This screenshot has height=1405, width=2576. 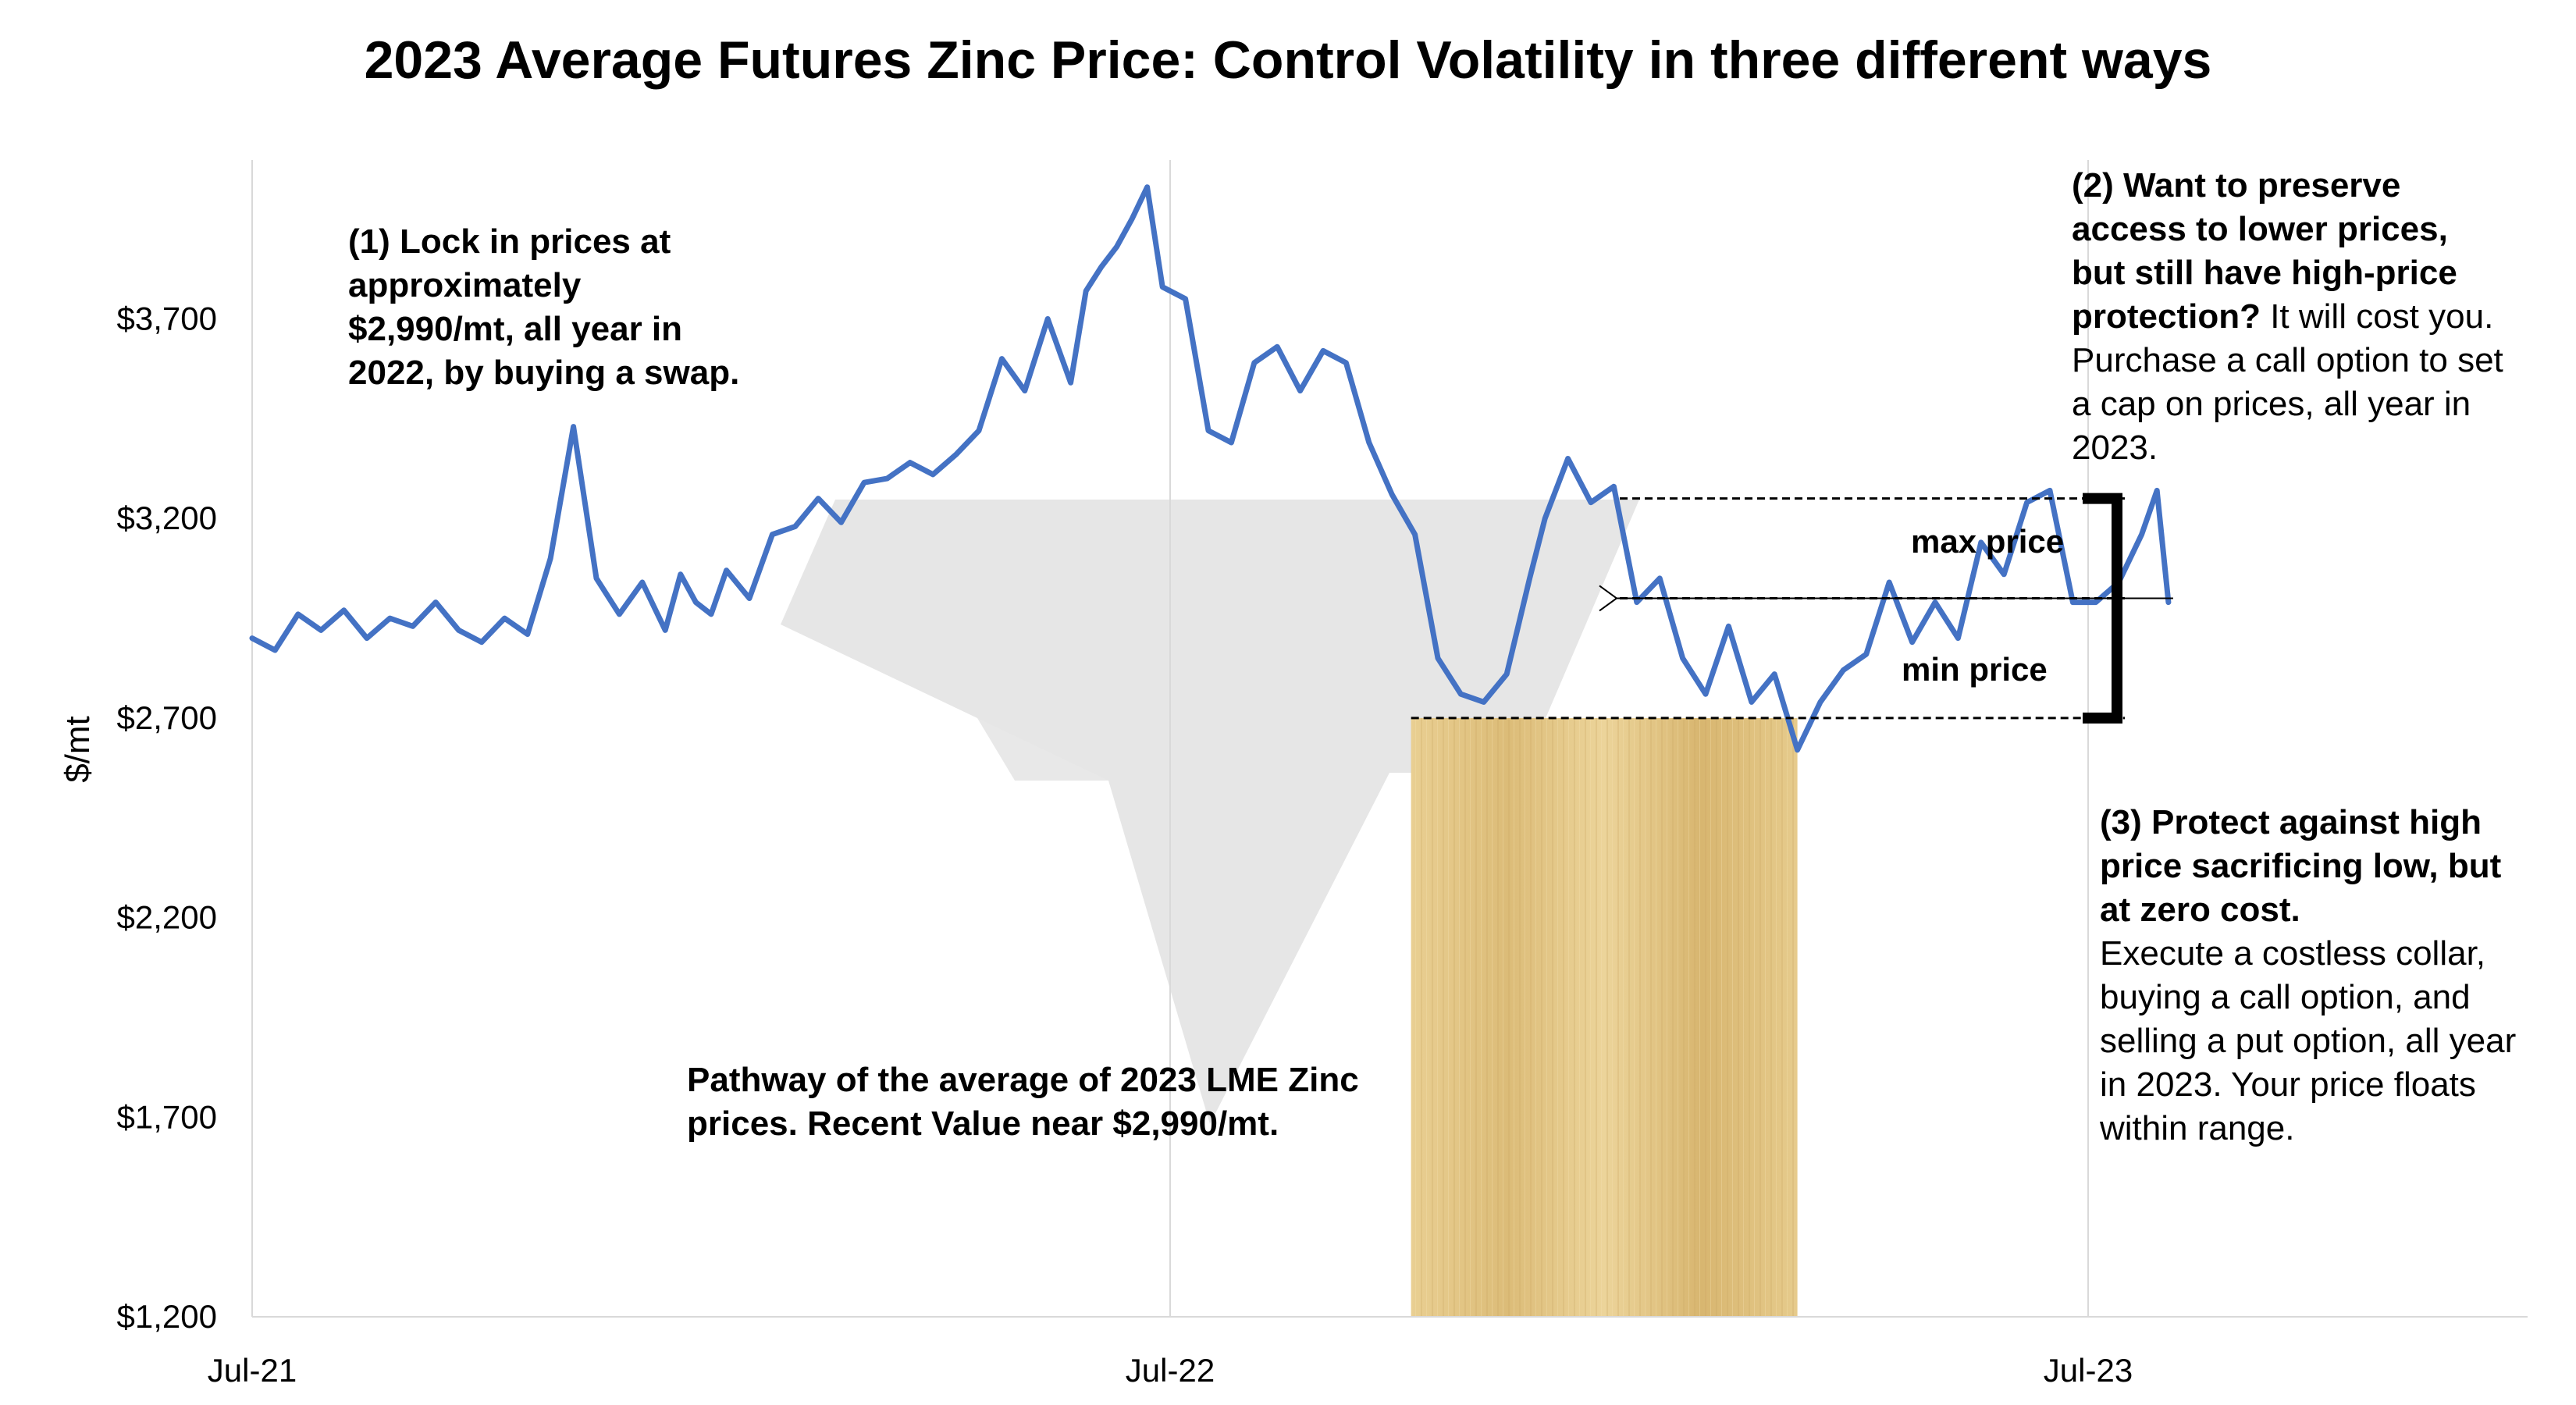 I want to click on y-tick-label: $3,700, so click(x=167, y=319).